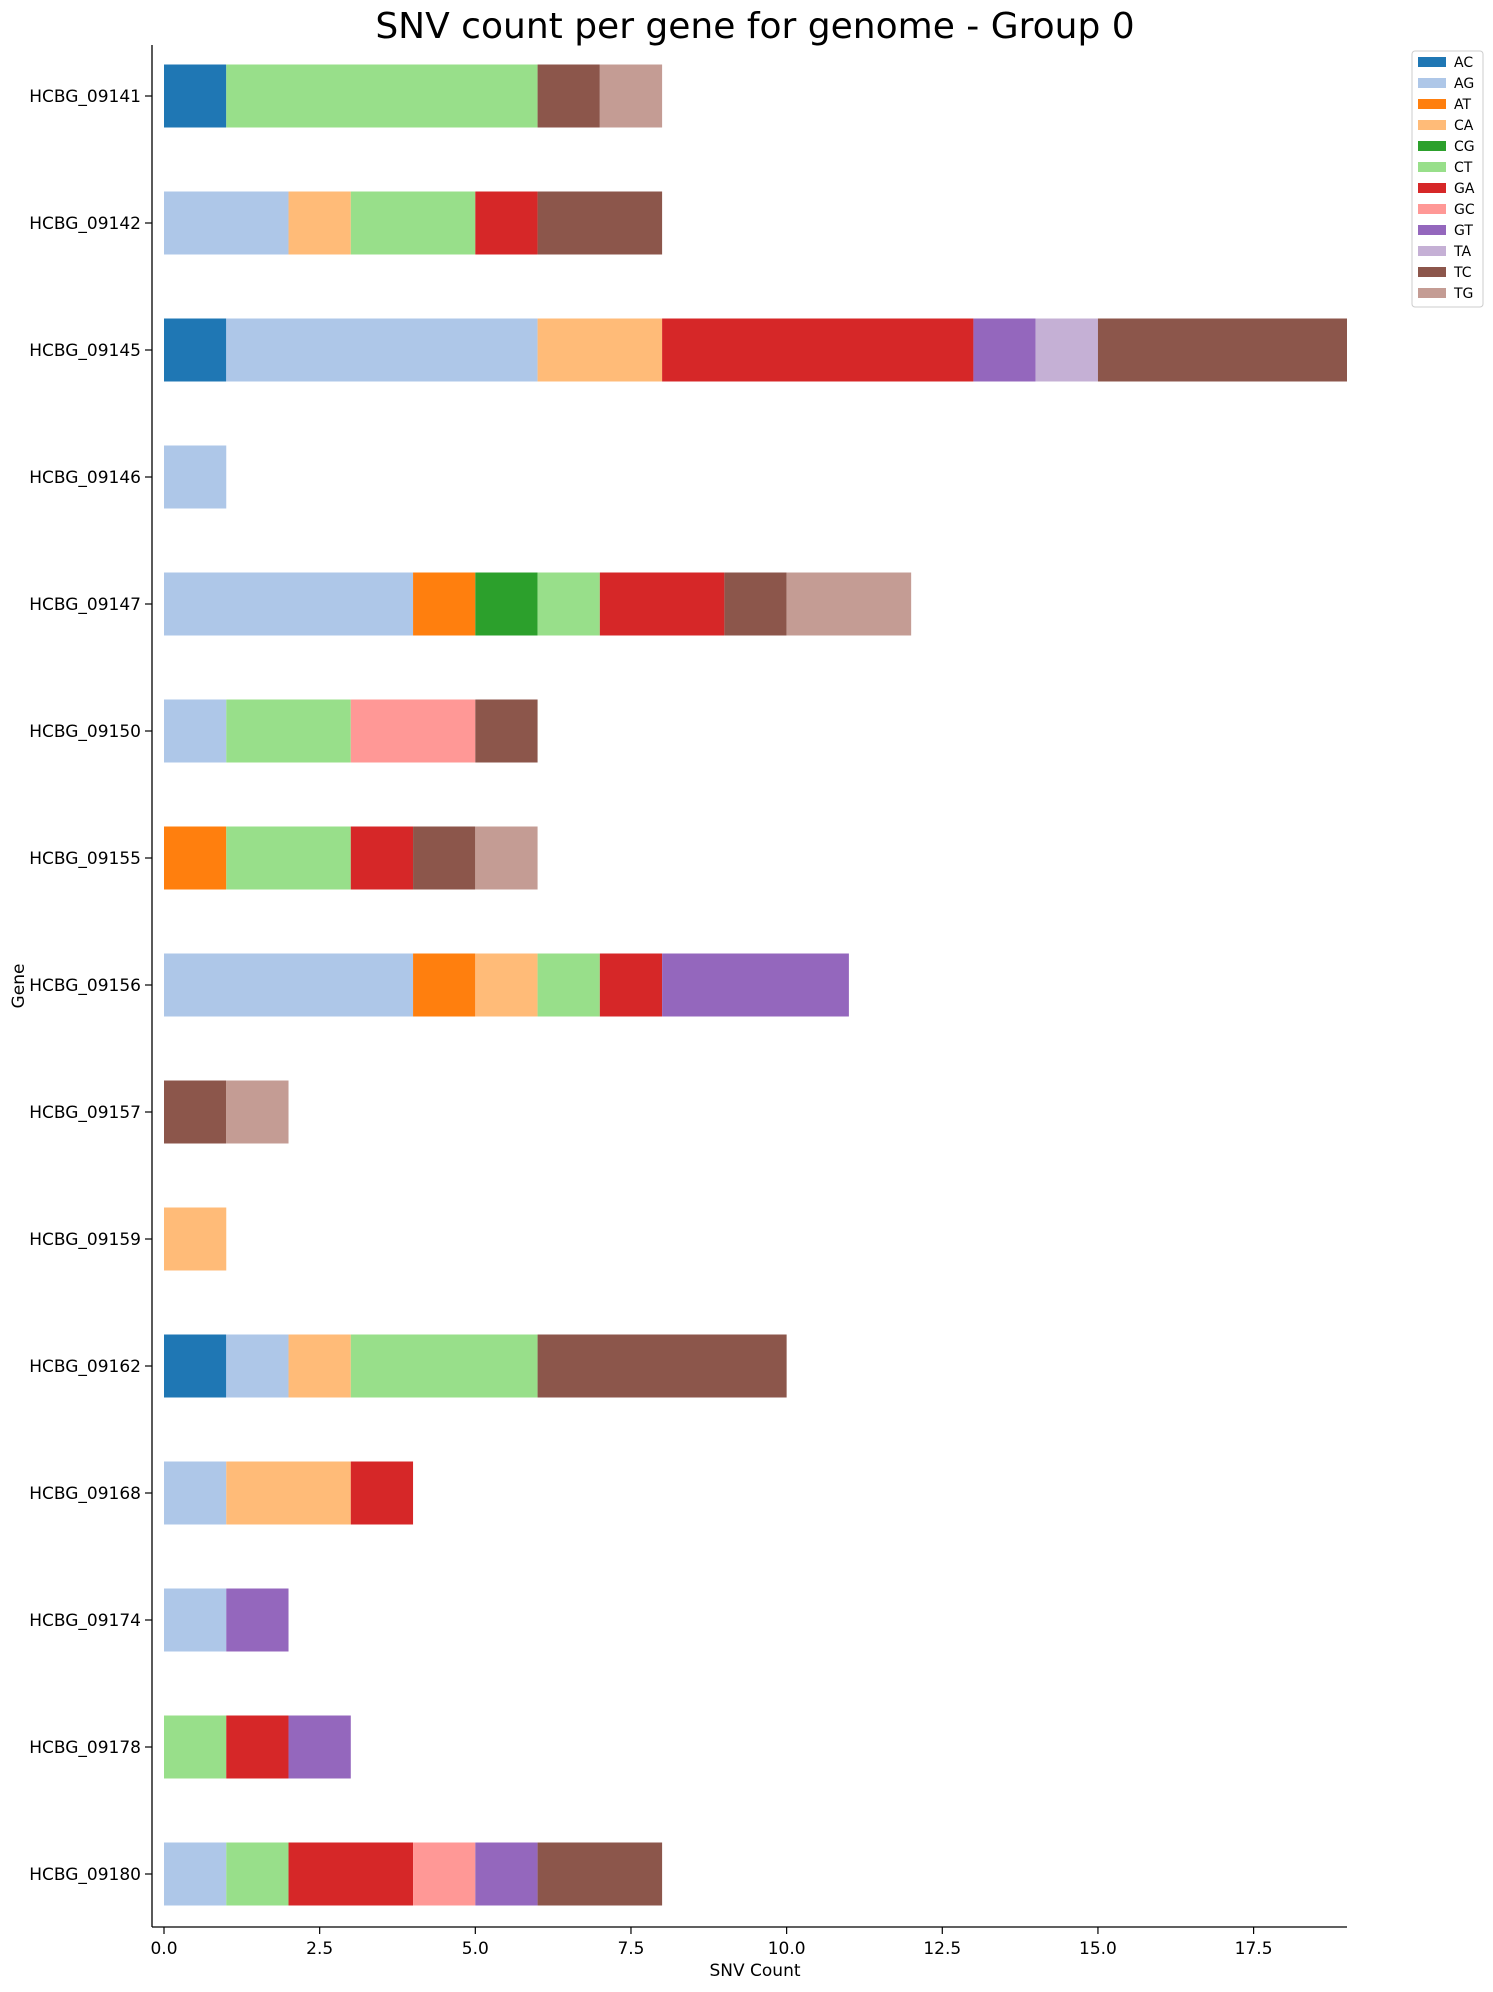  What do you see at coordinates (475, 1949) in the screenshot?
I see `x-tick-label: 5.0` at bounding box center [475, 1949].